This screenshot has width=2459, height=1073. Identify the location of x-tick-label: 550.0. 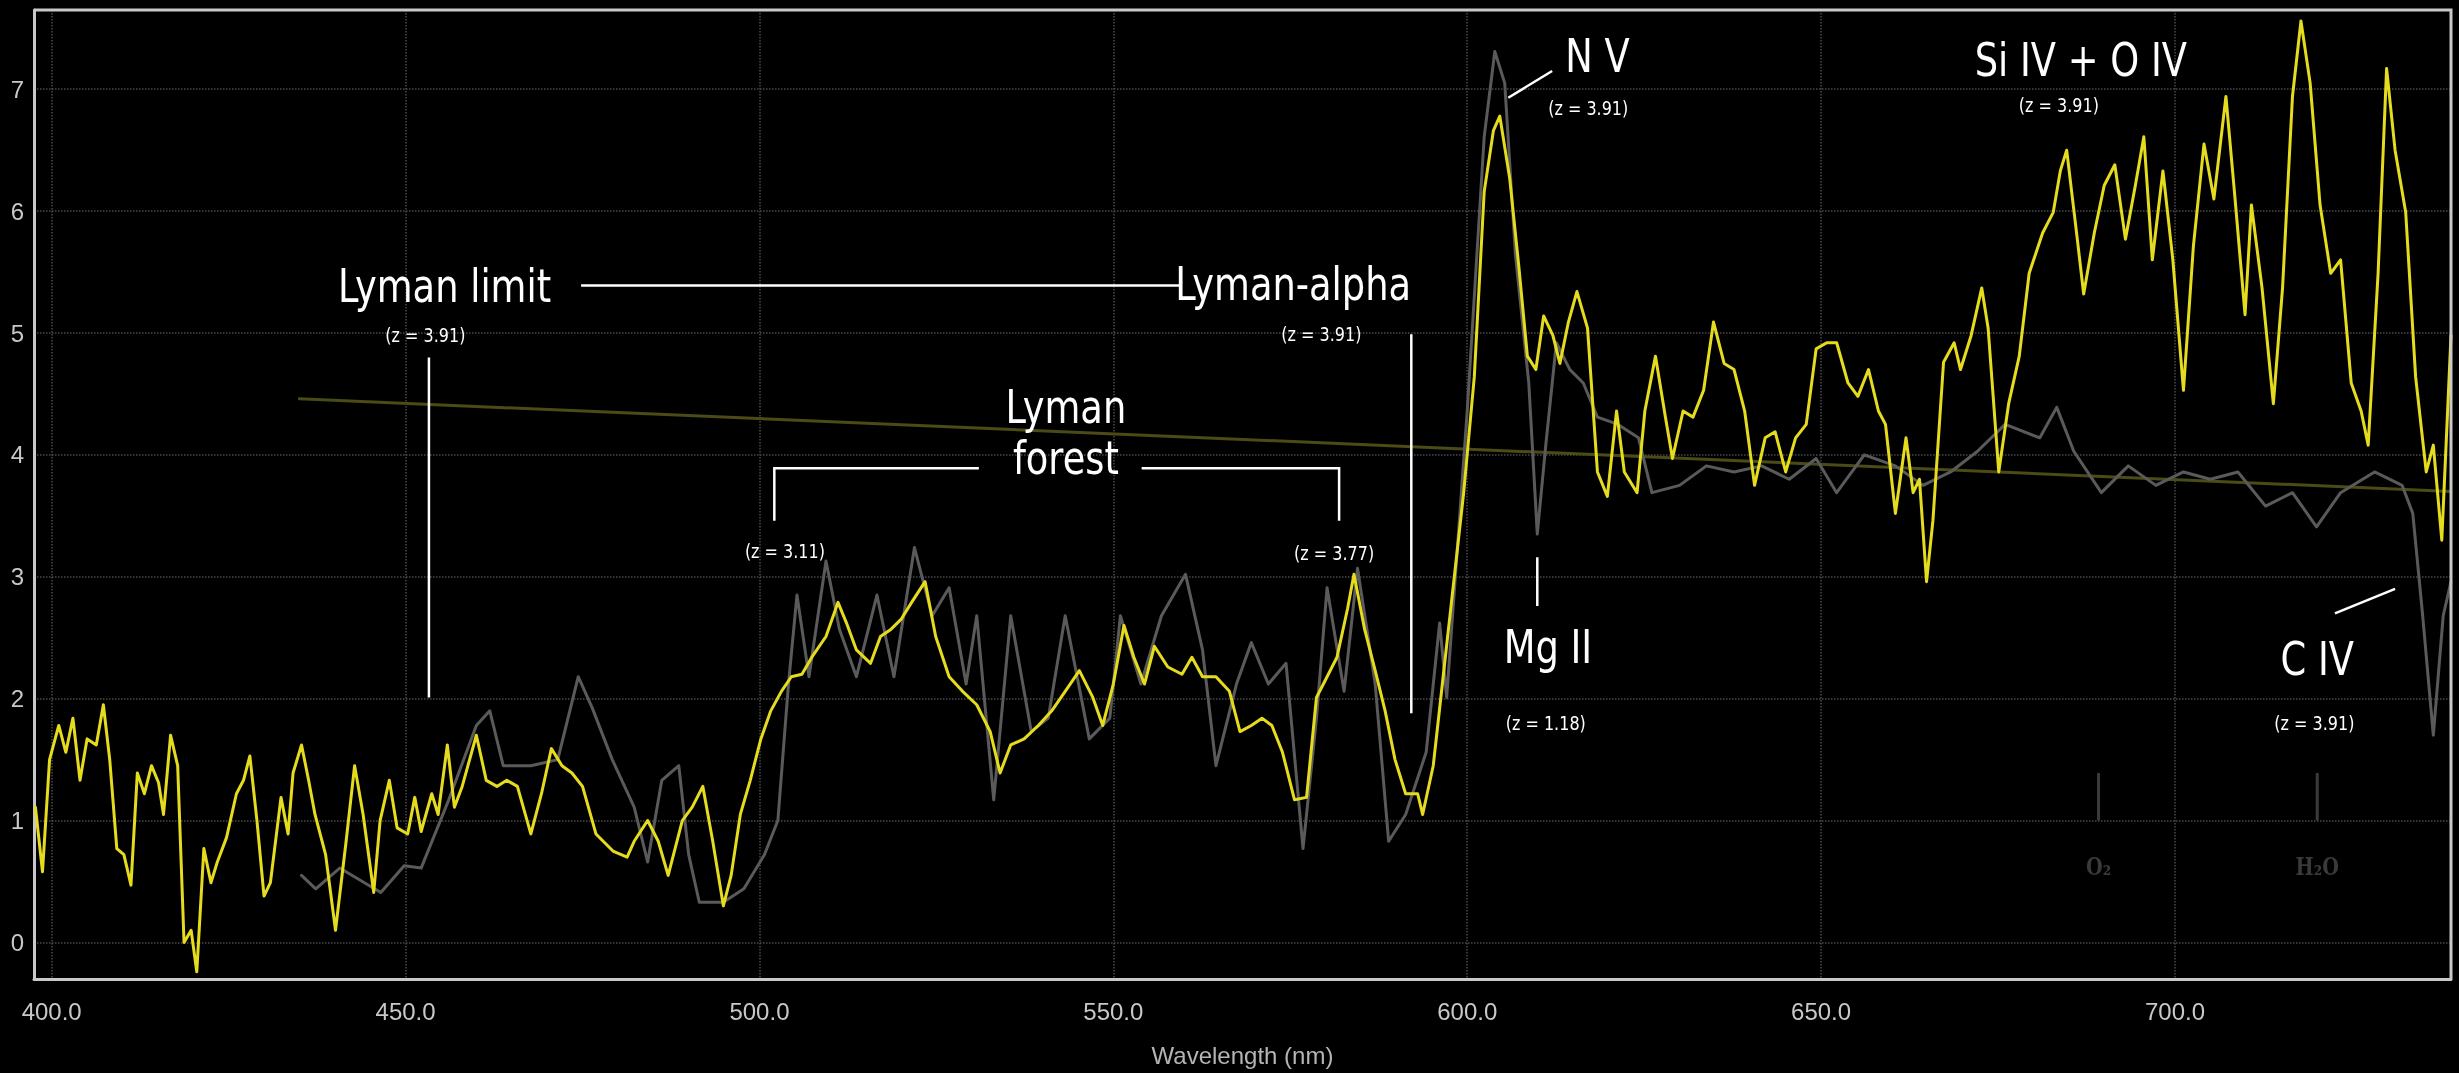
(1113, 1011).